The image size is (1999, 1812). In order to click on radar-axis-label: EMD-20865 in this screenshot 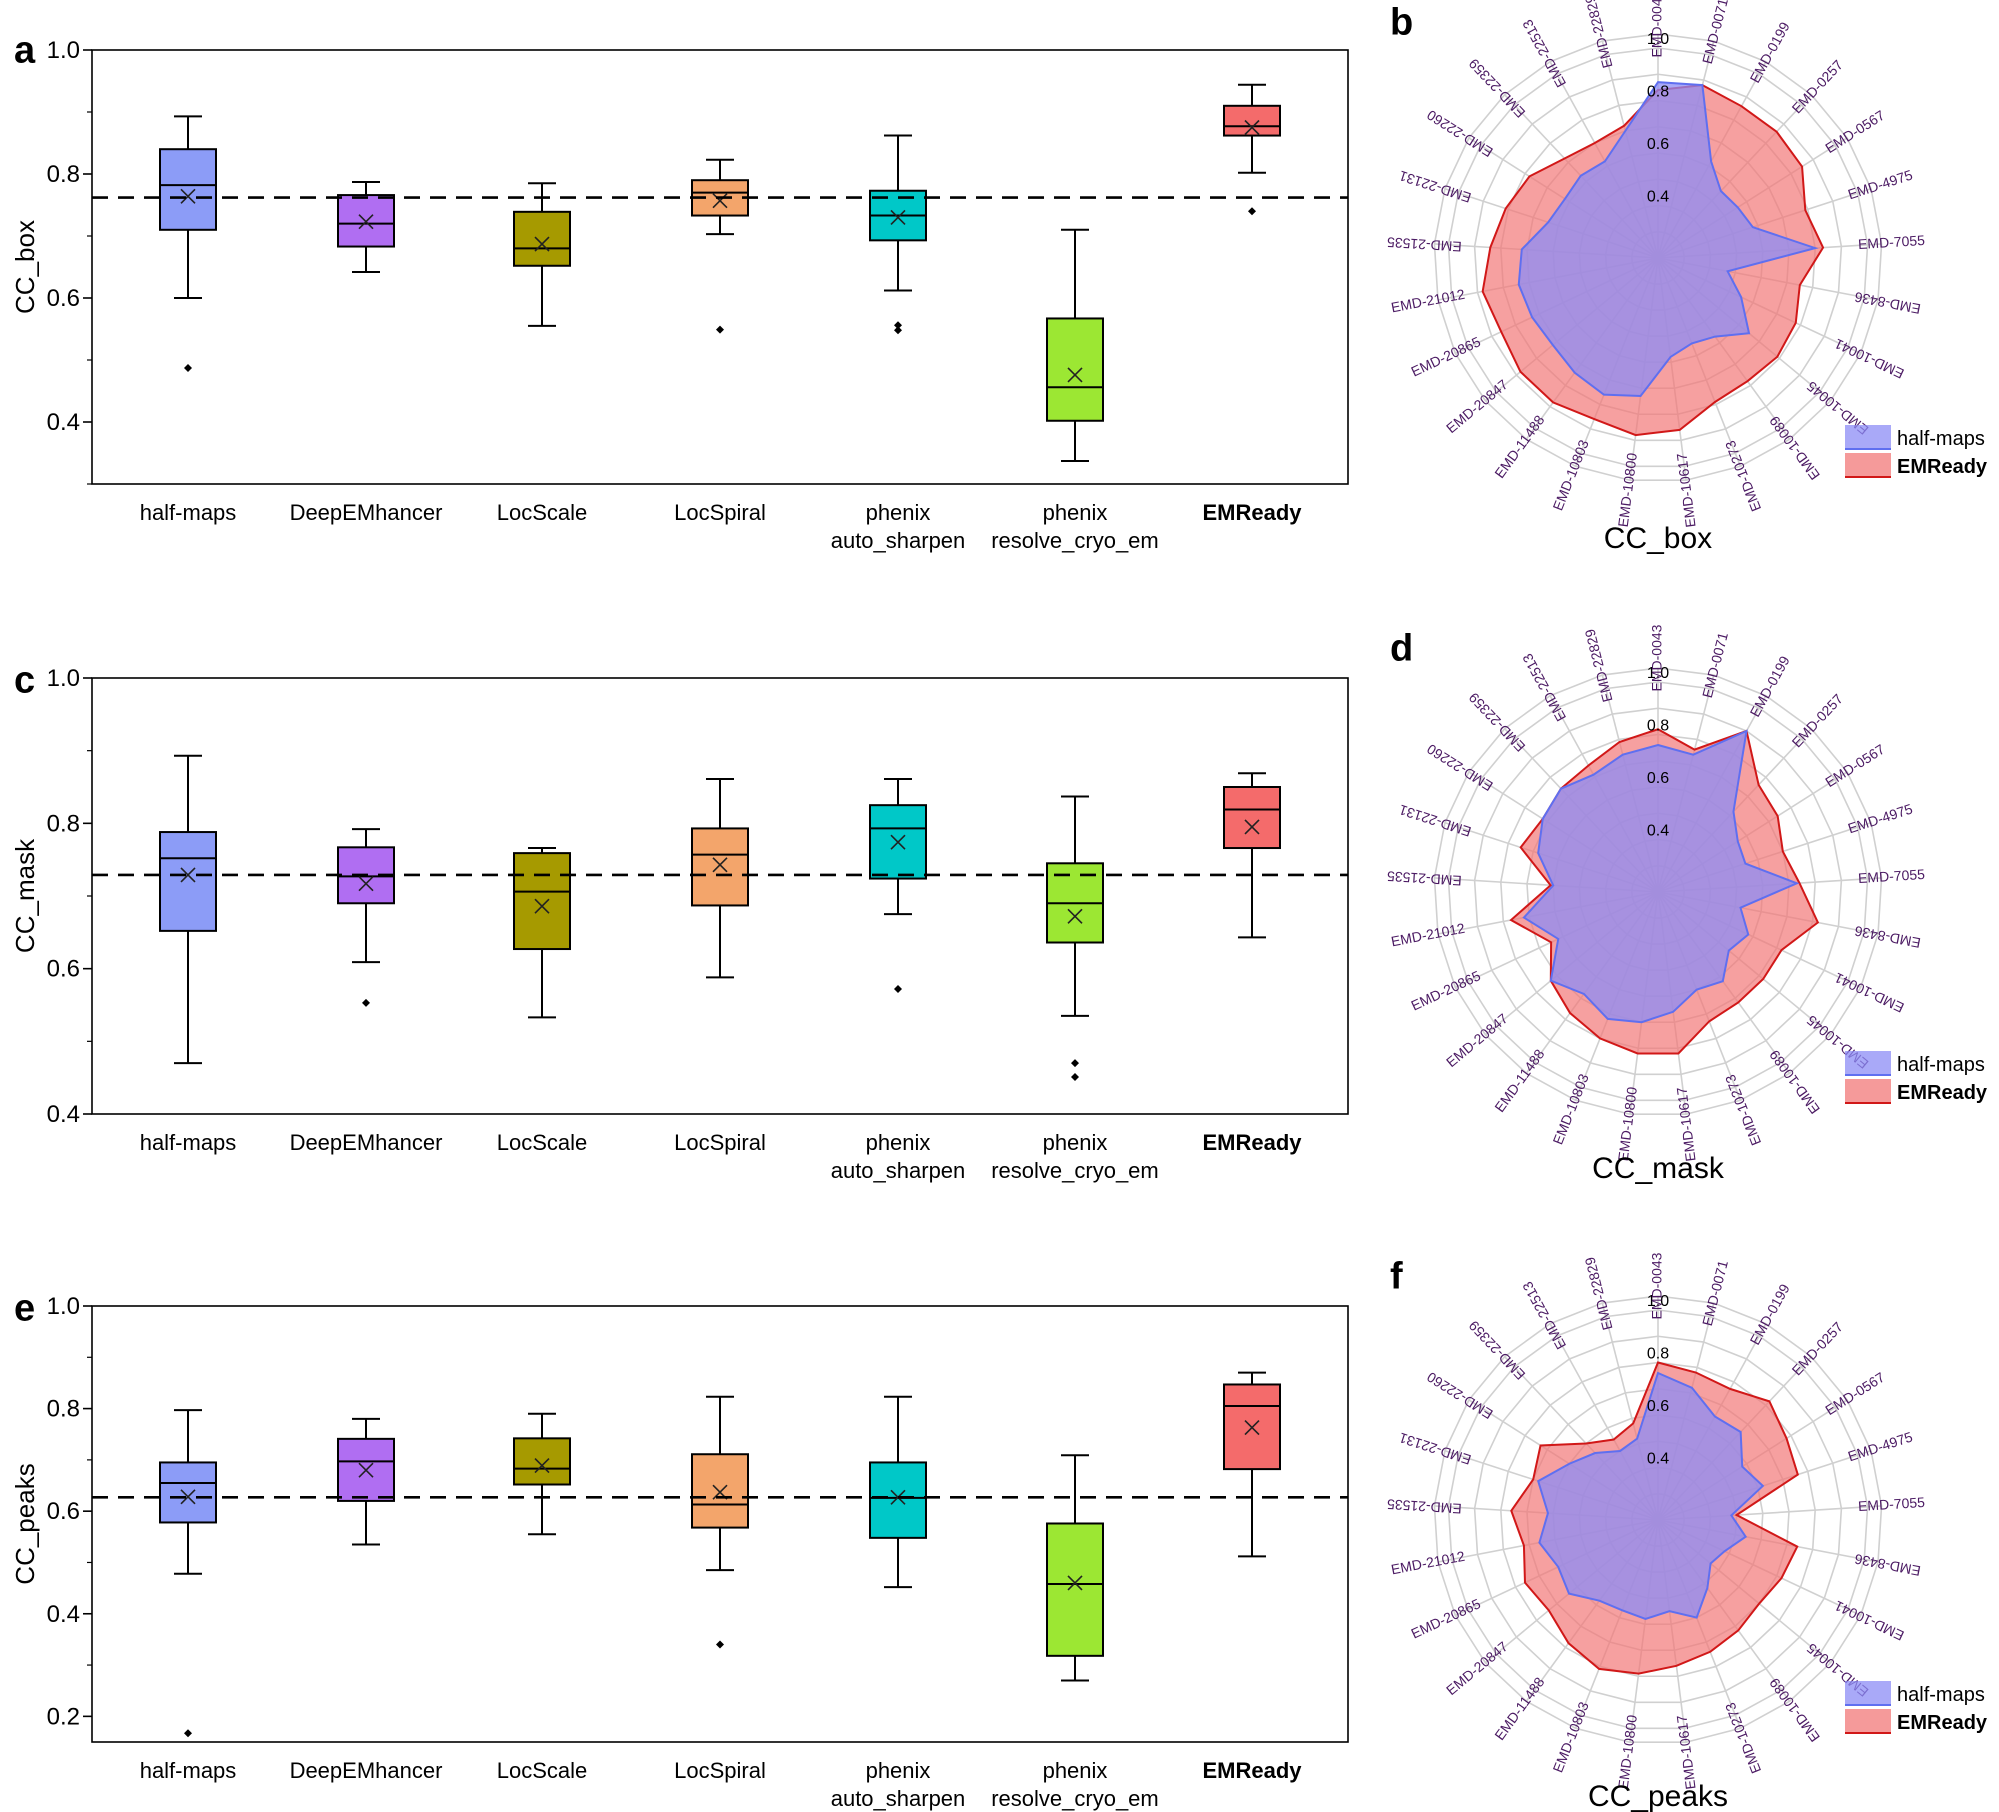, I will do `click(1446, 1618)`.